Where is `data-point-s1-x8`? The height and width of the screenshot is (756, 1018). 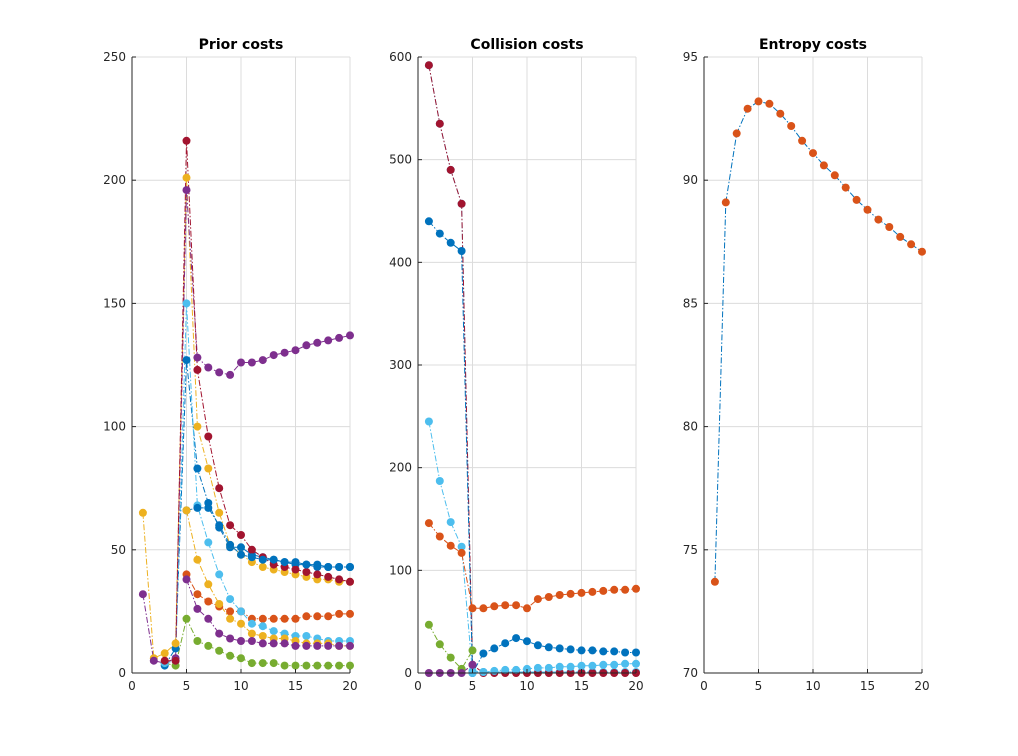 data-point-s1-x8 is located at coordinates (791, 126).